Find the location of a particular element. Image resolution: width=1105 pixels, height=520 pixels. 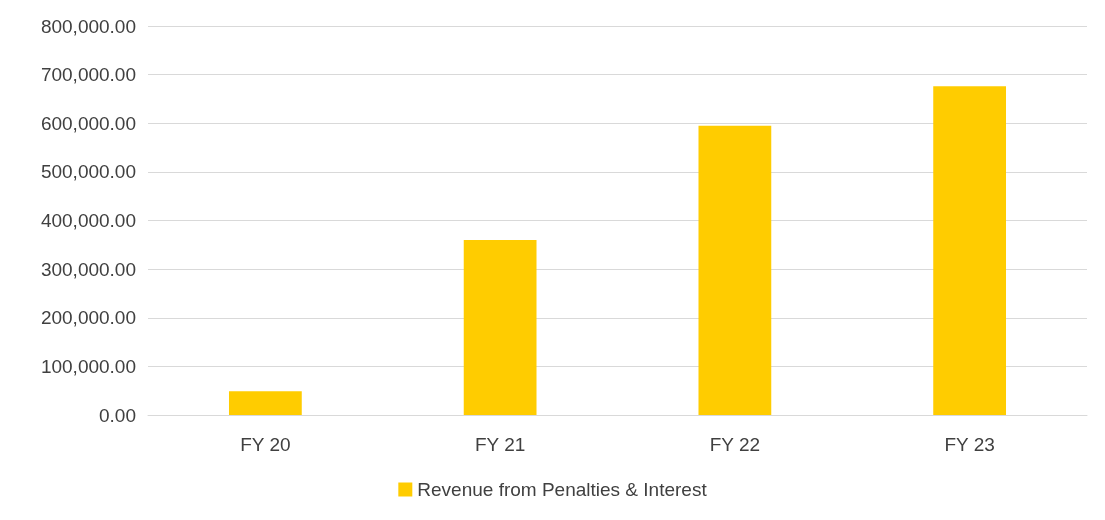

y-tick-label: 700,000.00 is located at coordinates (88, 75).